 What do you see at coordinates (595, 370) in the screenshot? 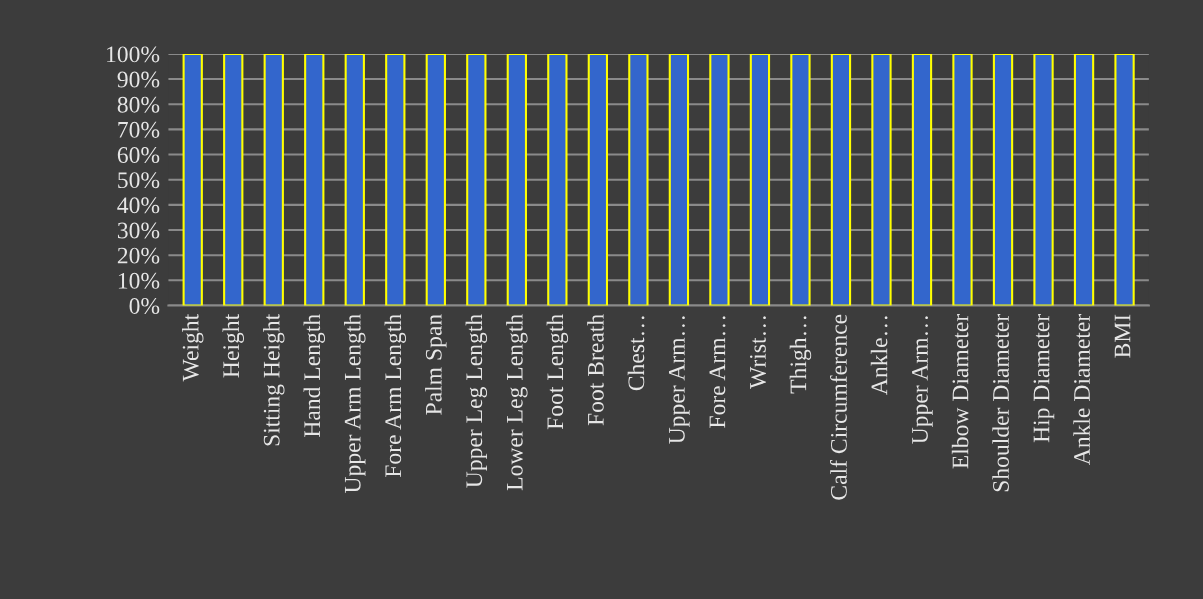
I see `x-tick-label: Foot Breath` at bounding box center [595, 370].